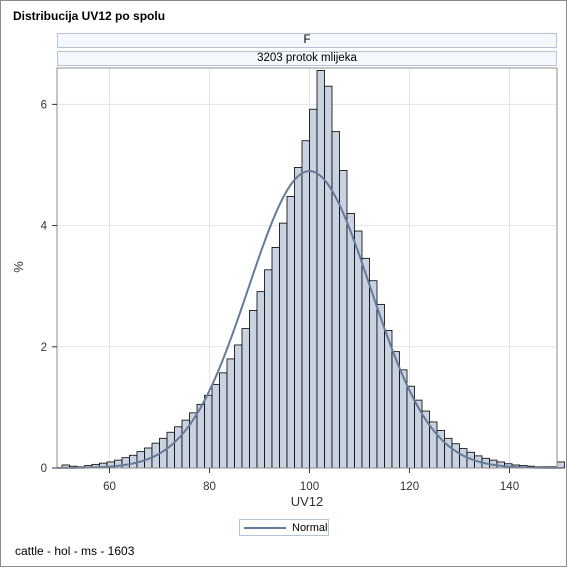 The width and height of the screenshot is (567, 567). Describe the element at coordinates (89, 16) in the screenshot. I see `chart-title: Distribucija UV12 po spolu` at that location.